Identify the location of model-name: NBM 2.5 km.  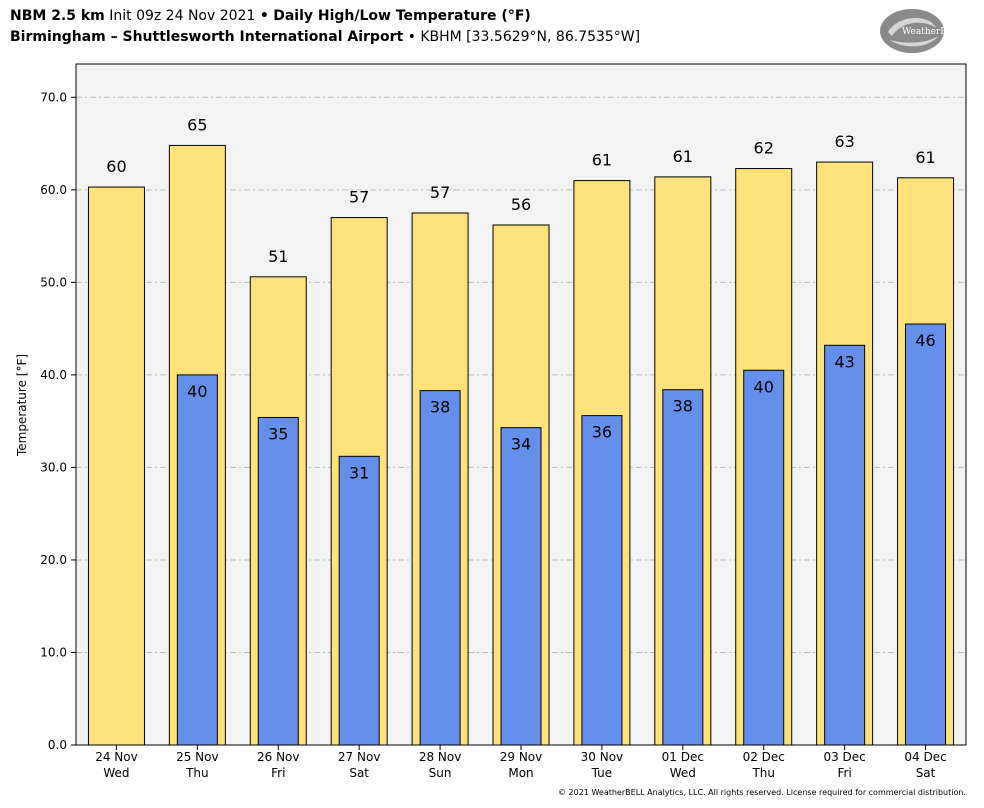
(57, 16).